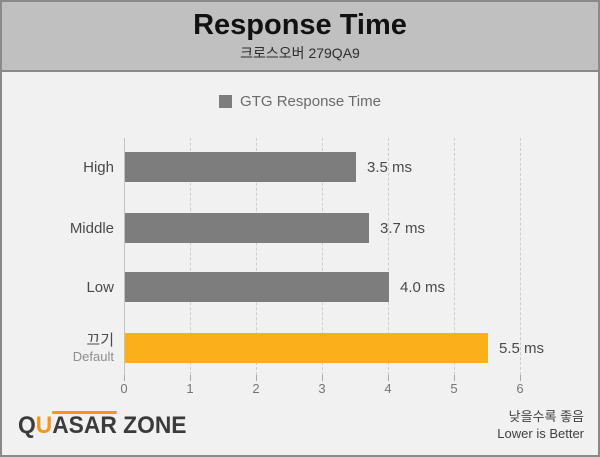 Image resolution: width=600 pixels, height=457 pixels. What do you see at coordinates (310, 101) in the screenshot?
I see `legend-label: GTG Response Time` at bounding box center [310, 101].